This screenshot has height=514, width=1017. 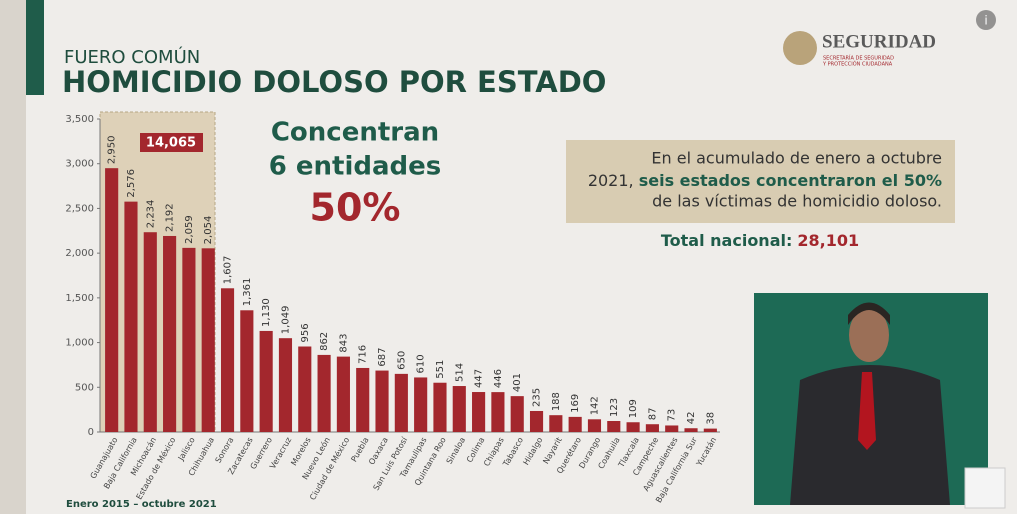 What do you see at coordinates (355, 208) in the screenshot?
I see `headline-percent: 50%` at bounding box center [355, 208].